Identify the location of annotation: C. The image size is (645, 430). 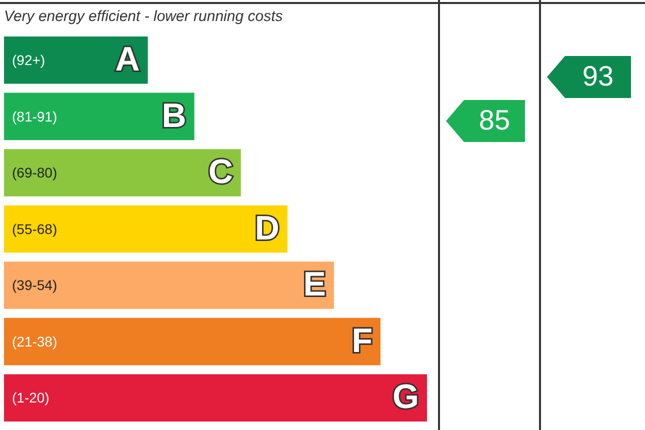
(220, 172).